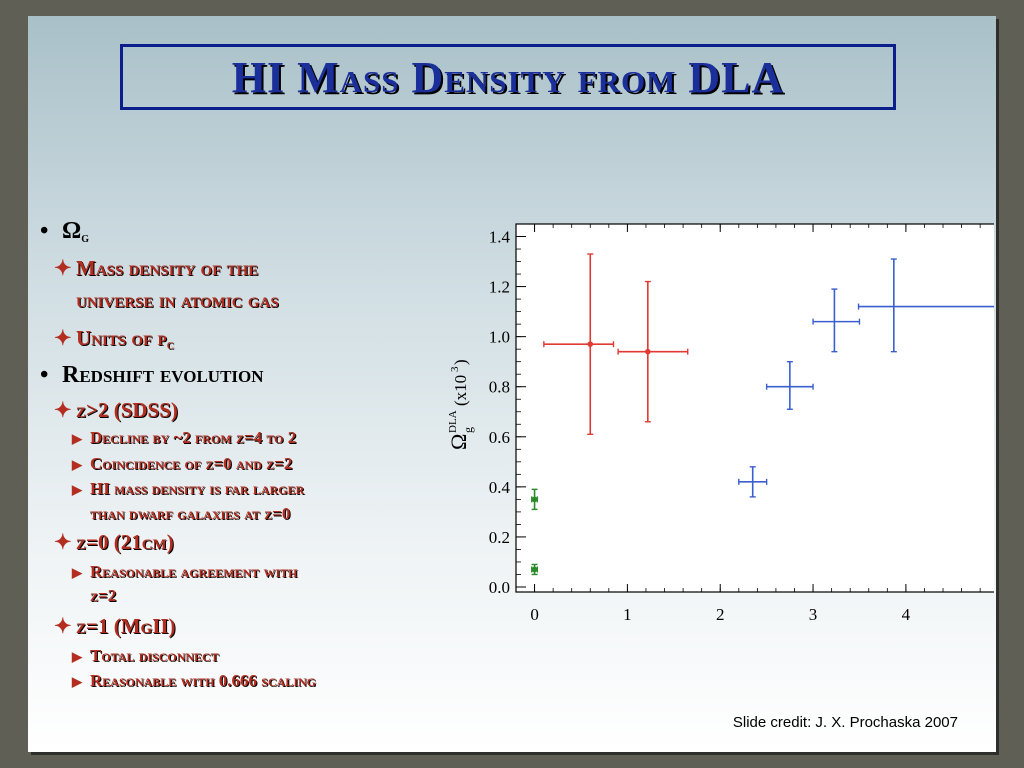  What do you see at coordinates (845, 722) in the screenshot?
I see `slide-credit: Slide credit: J. X. Prochaska 2007` at bounding box center [845, 722].